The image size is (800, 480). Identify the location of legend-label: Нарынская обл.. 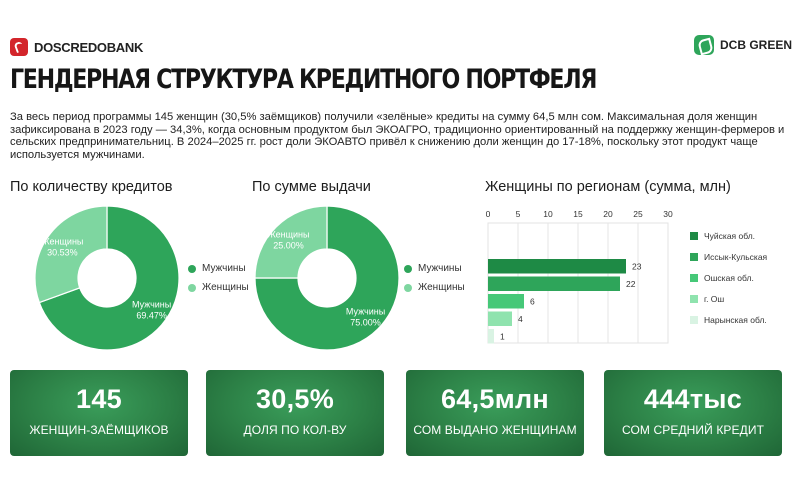
(735, 319).